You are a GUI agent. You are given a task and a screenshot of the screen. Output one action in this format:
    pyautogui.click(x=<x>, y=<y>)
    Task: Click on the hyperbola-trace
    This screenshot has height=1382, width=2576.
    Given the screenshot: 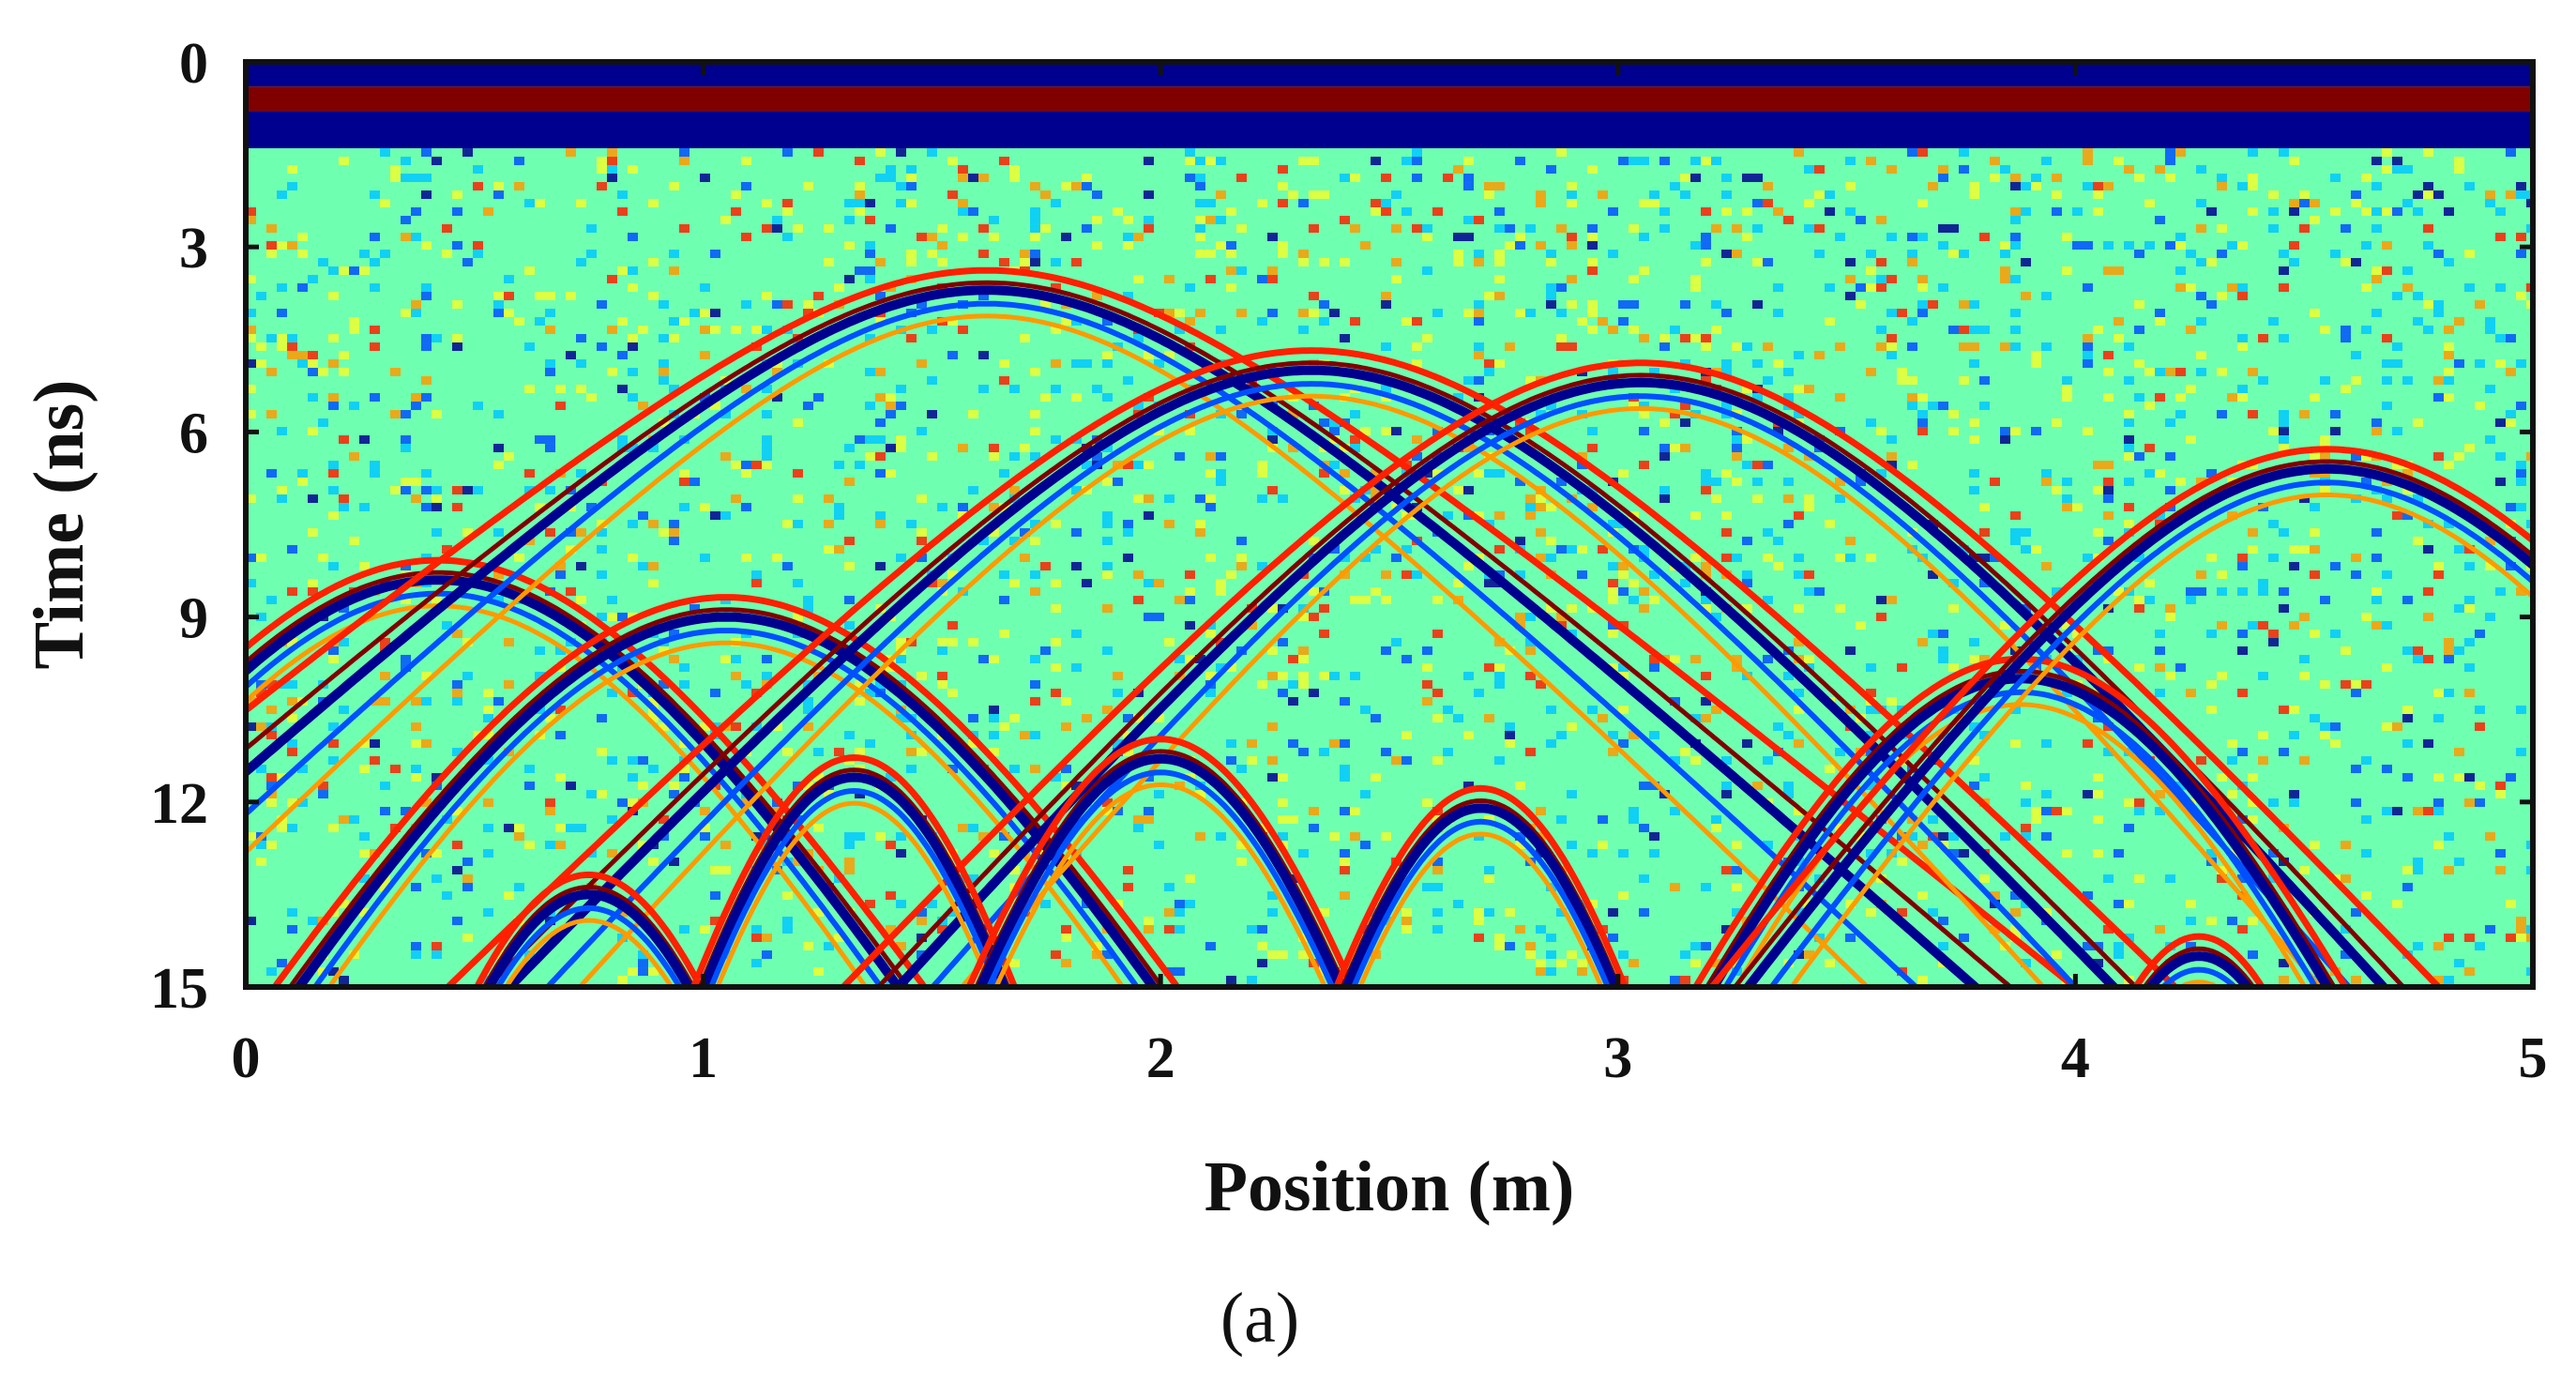 What is the action you would take?
    pyautogui.click(x=2200, y=967)
    